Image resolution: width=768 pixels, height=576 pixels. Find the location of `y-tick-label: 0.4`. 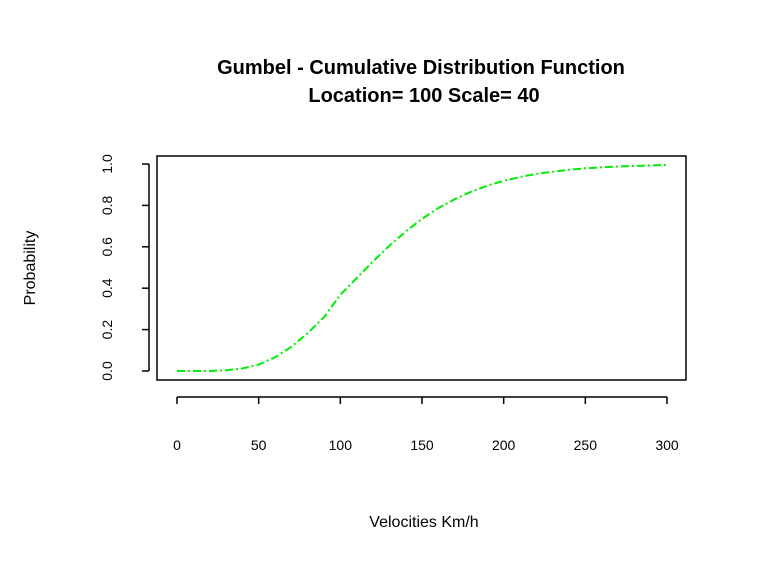

y-tick-label: 0.4 is located at coordinates (107, 288).